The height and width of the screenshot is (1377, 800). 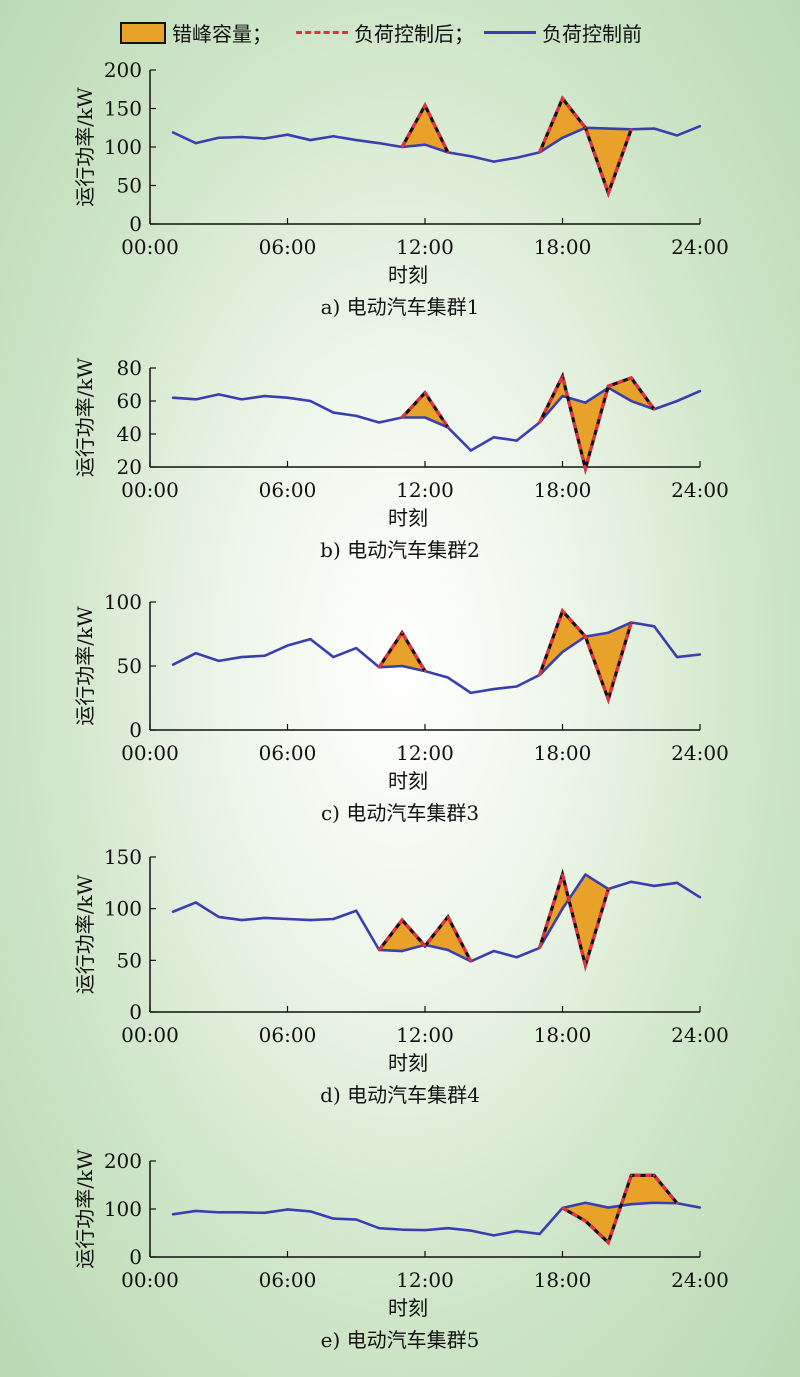 I want to click on x-tick-label: 06:00, so click(x=288, y=247).